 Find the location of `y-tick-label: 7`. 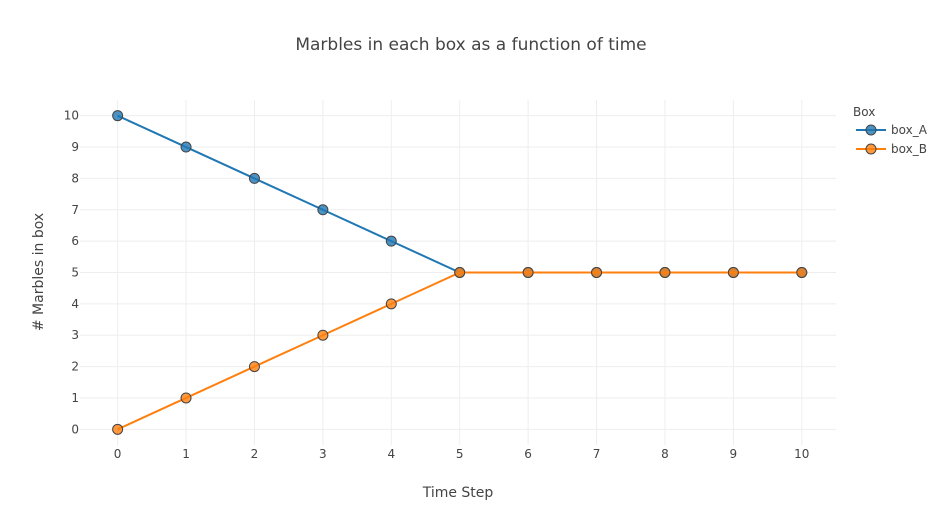

y-tick-label: 7 is located at coordinates (75, 210).